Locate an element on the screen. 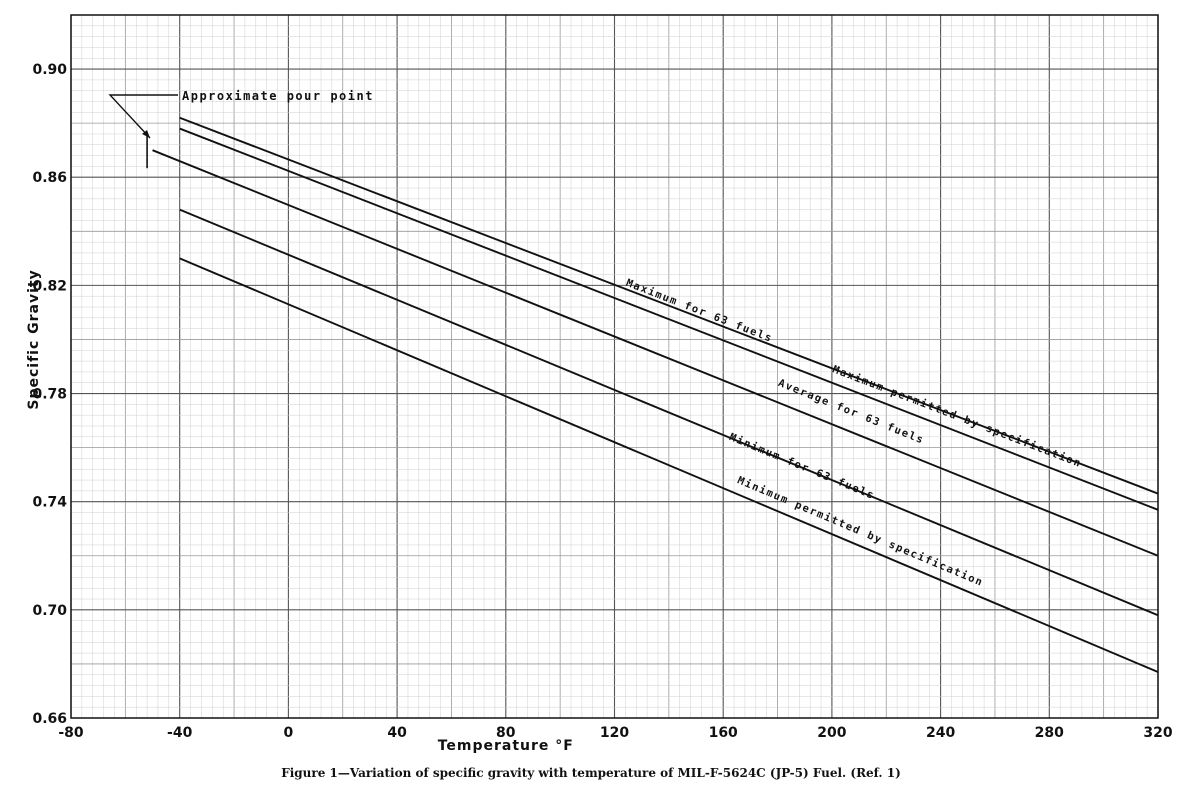  y-axis-title: Specific Gravity is located at coordinates (34, 339).